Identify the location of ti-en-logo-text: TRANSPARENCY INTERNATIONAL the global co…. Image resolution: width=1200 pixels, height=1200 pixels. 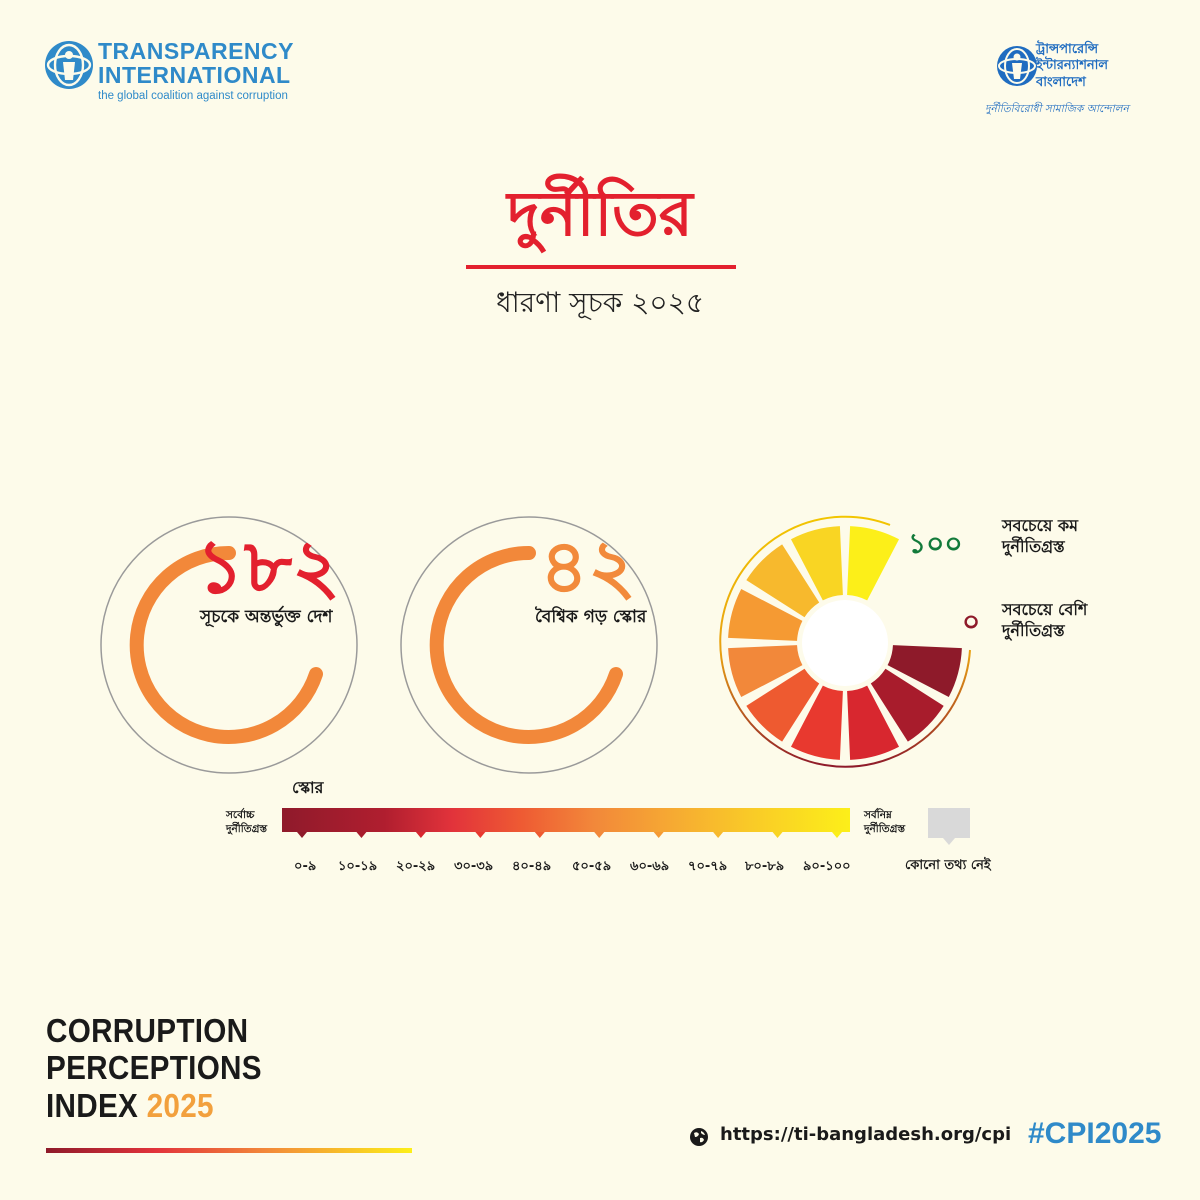
(196, 71).